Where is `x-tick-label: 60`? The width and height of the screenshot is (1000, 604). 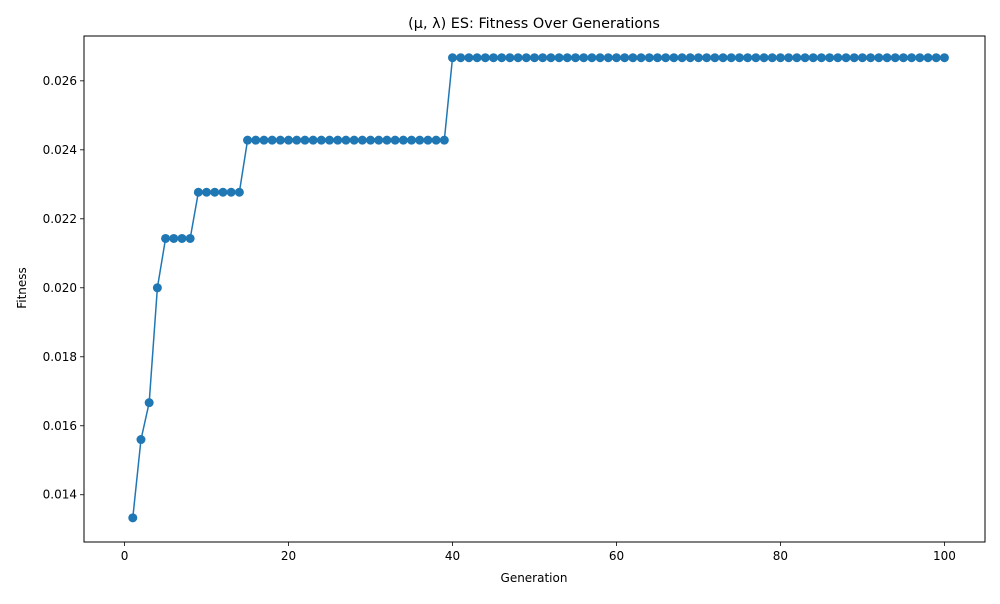 x-tick-label: 60 is located at coordinates (616, 556).